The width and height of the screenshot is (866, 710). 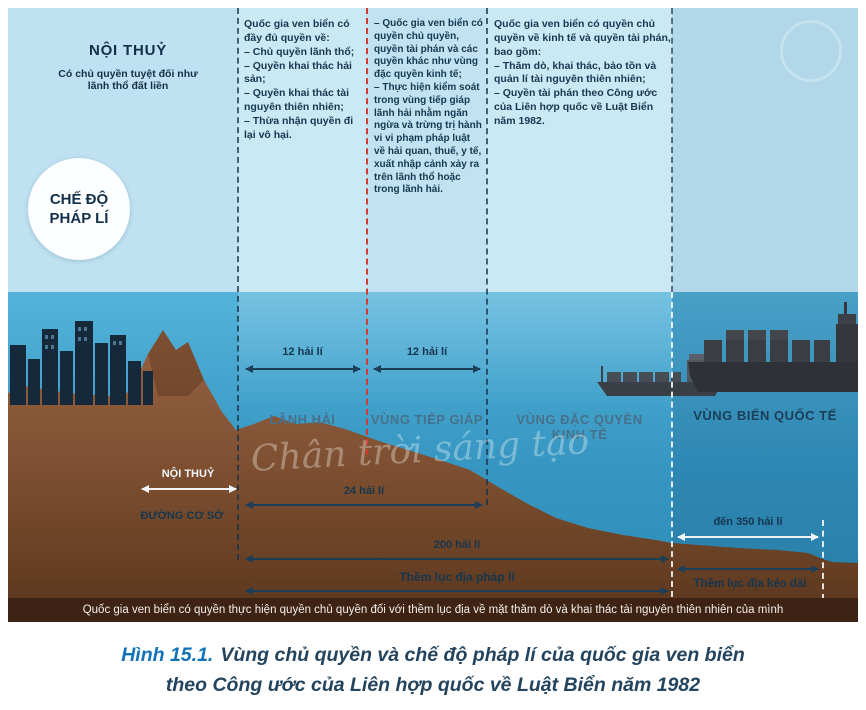 I want to click on distance-12nm-contiguous: 12 hải lí, so click(x=427, y=352).